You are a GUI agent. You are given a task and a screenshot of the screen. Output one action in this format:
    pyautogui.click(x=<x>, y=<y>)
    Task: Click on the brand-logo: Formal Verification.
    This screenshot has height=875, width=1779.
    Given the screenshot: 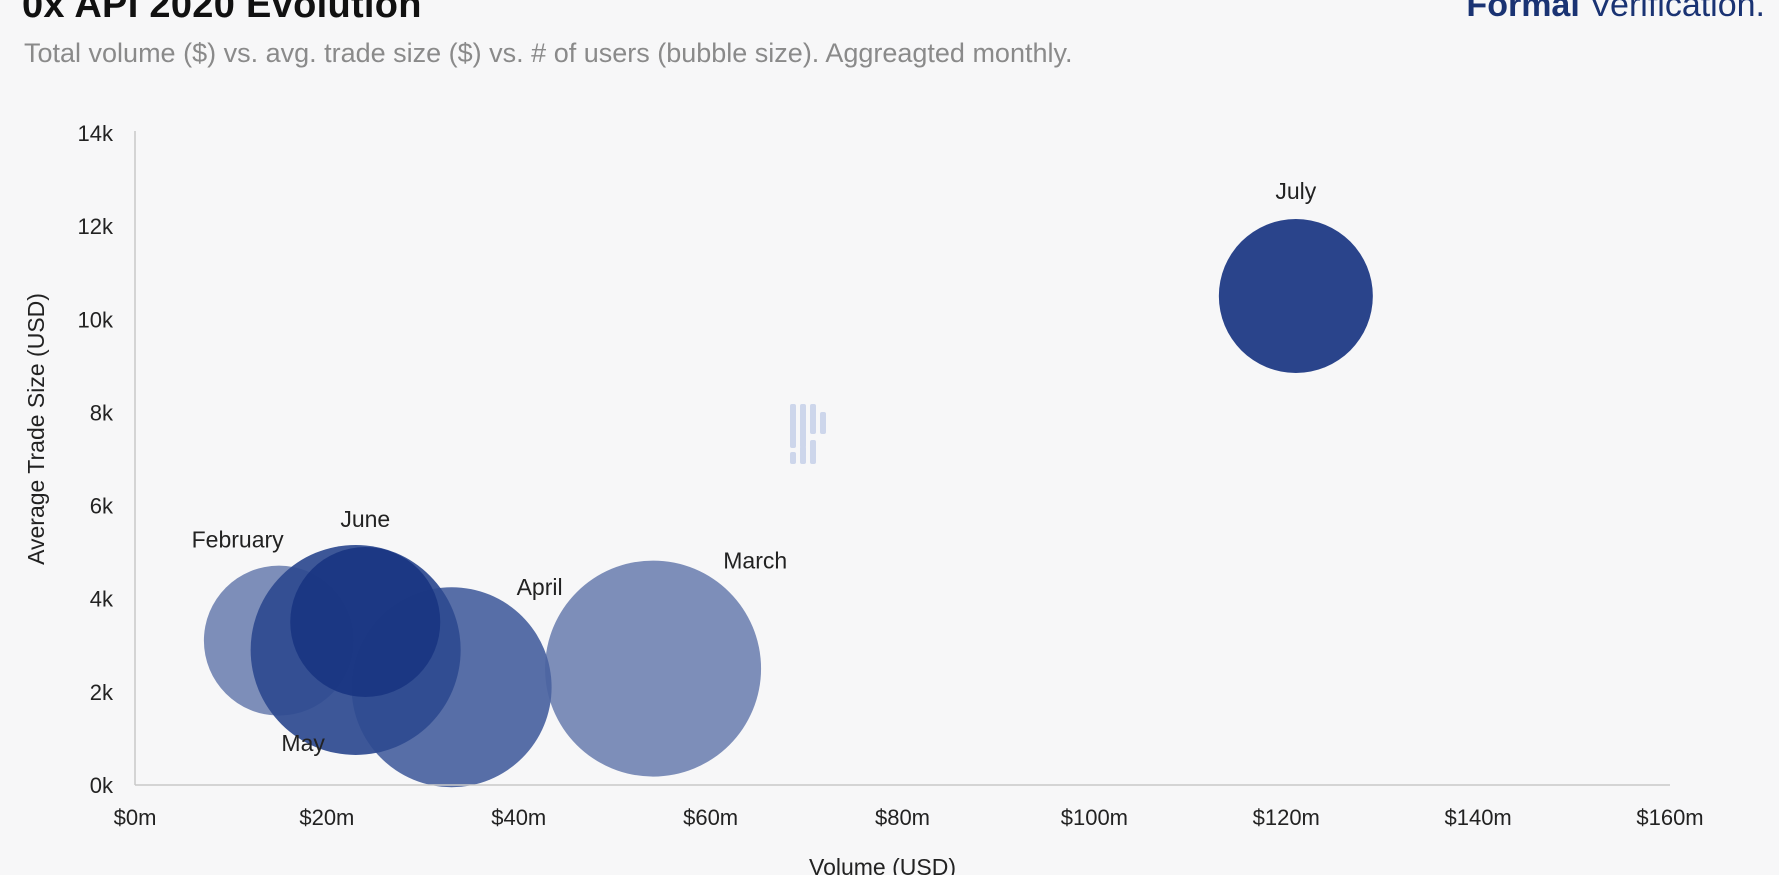 What is the action you would take?
    pyautogui.click(x=1615, y=12)
    